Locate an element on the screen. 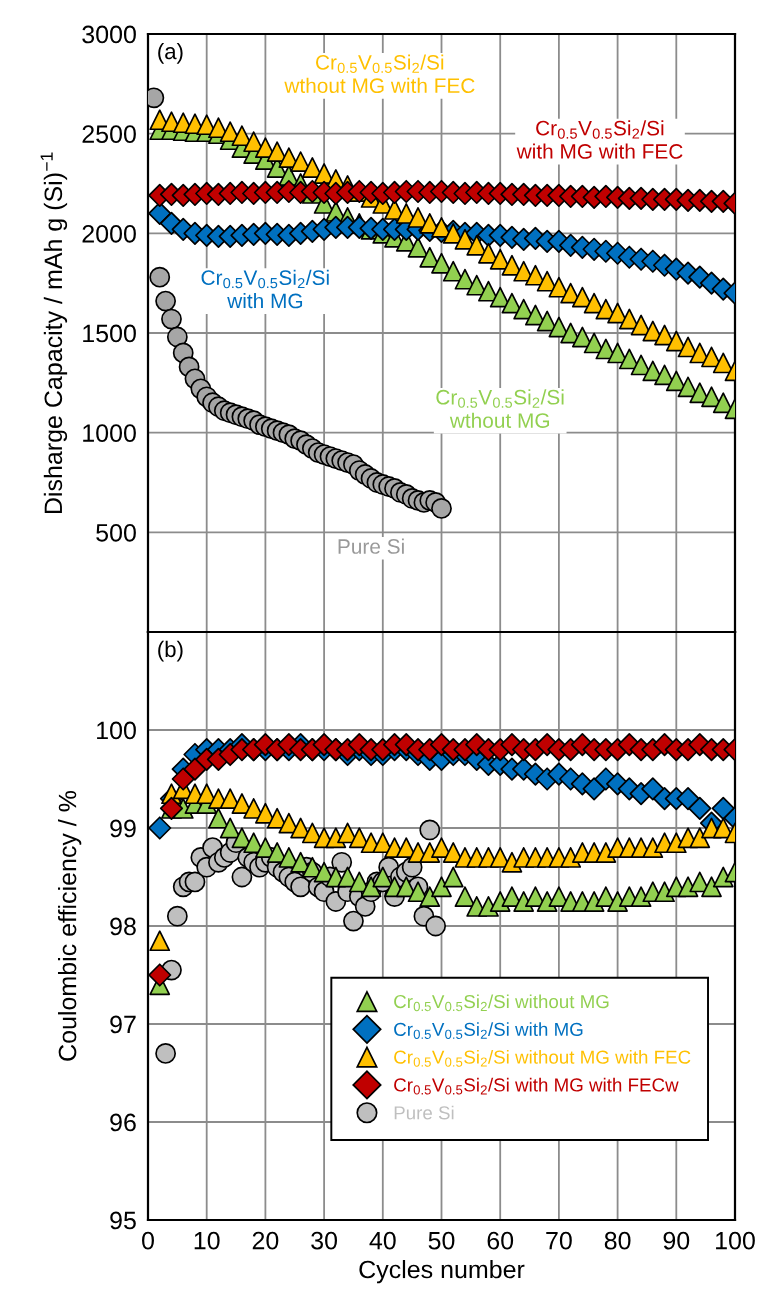 This screenshot has height=1291, width=762. series-label: Cr$_{0.5}$V$_{0.5}$Si$_{2}$/Si with MG is located at coordinates (265, 289).